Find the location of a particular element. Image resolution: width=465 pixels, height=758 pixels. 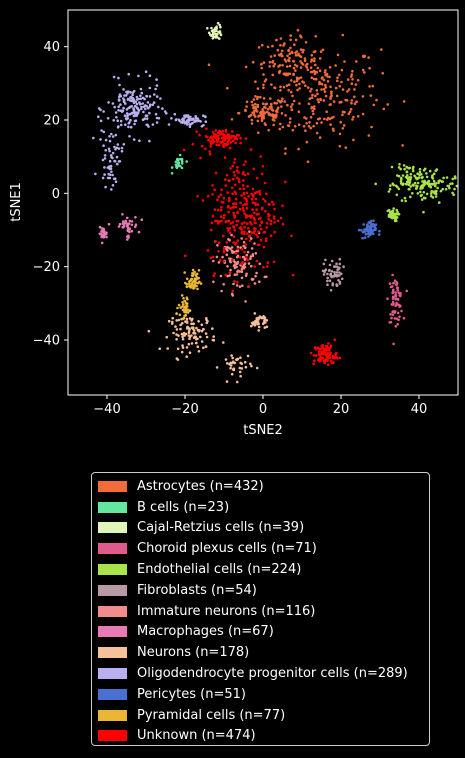

legend-label: Pericytes (n=51) is located at coordinates (191, 694).